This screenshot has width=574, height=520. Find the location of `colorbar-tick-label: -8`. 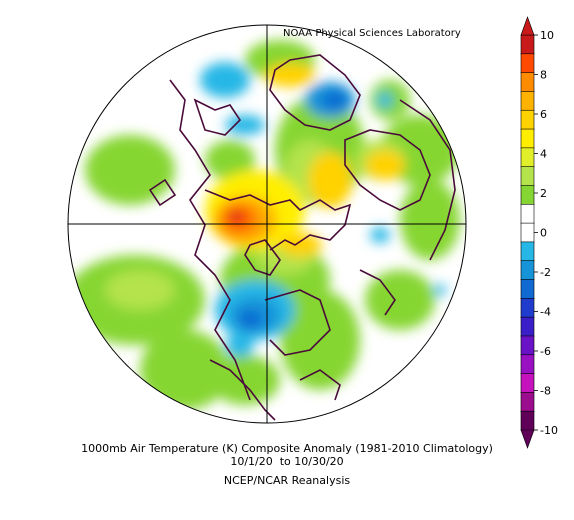

colorbar-tick-label: -8 is located at coordinates (545, 391).